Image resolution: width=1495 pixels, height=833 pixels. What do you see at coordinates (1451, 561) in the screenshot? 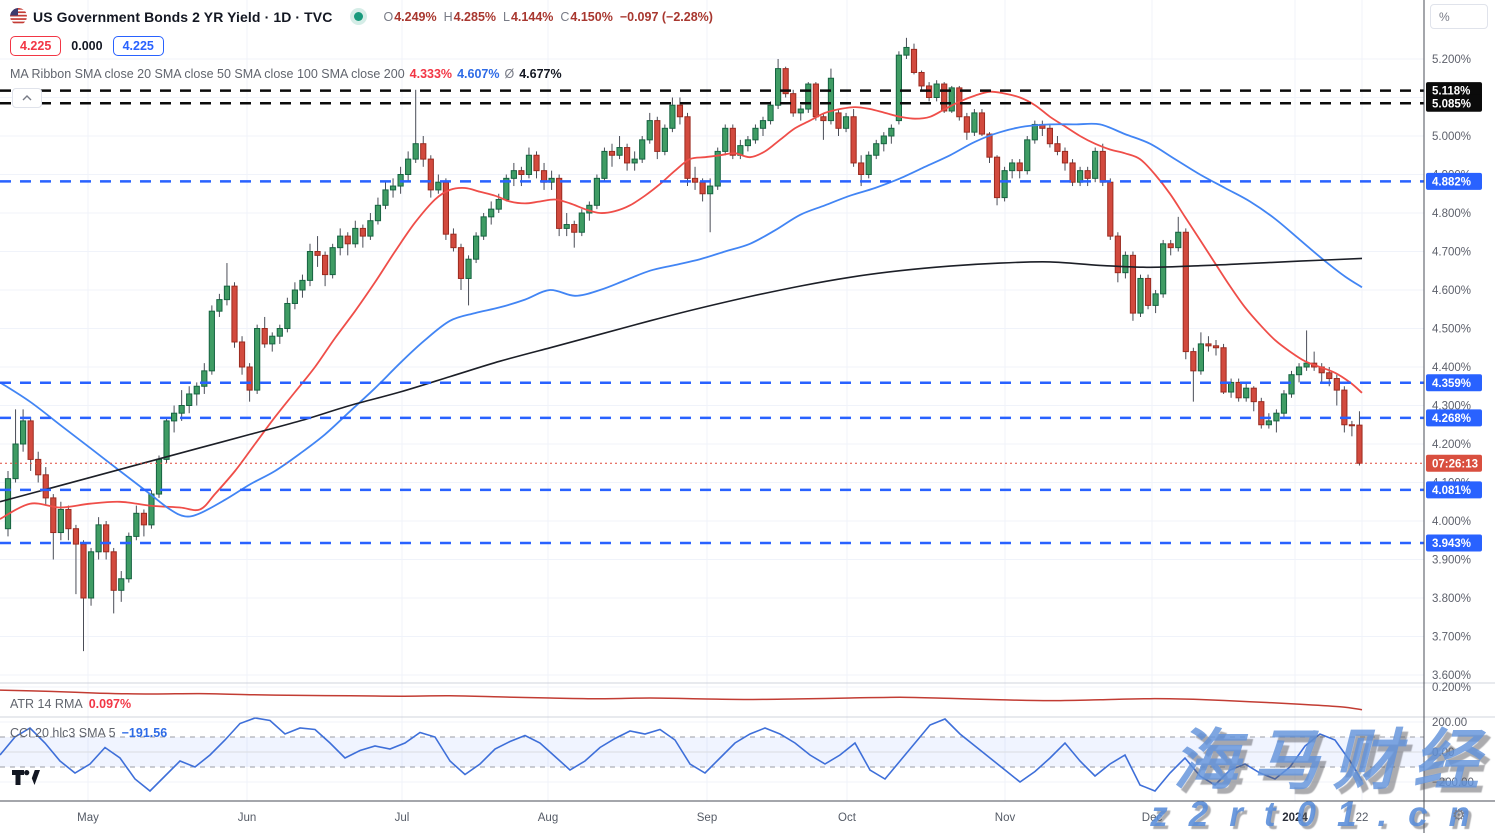
I see `svg-text: 3.900%` at bounding box center [1451, 561].